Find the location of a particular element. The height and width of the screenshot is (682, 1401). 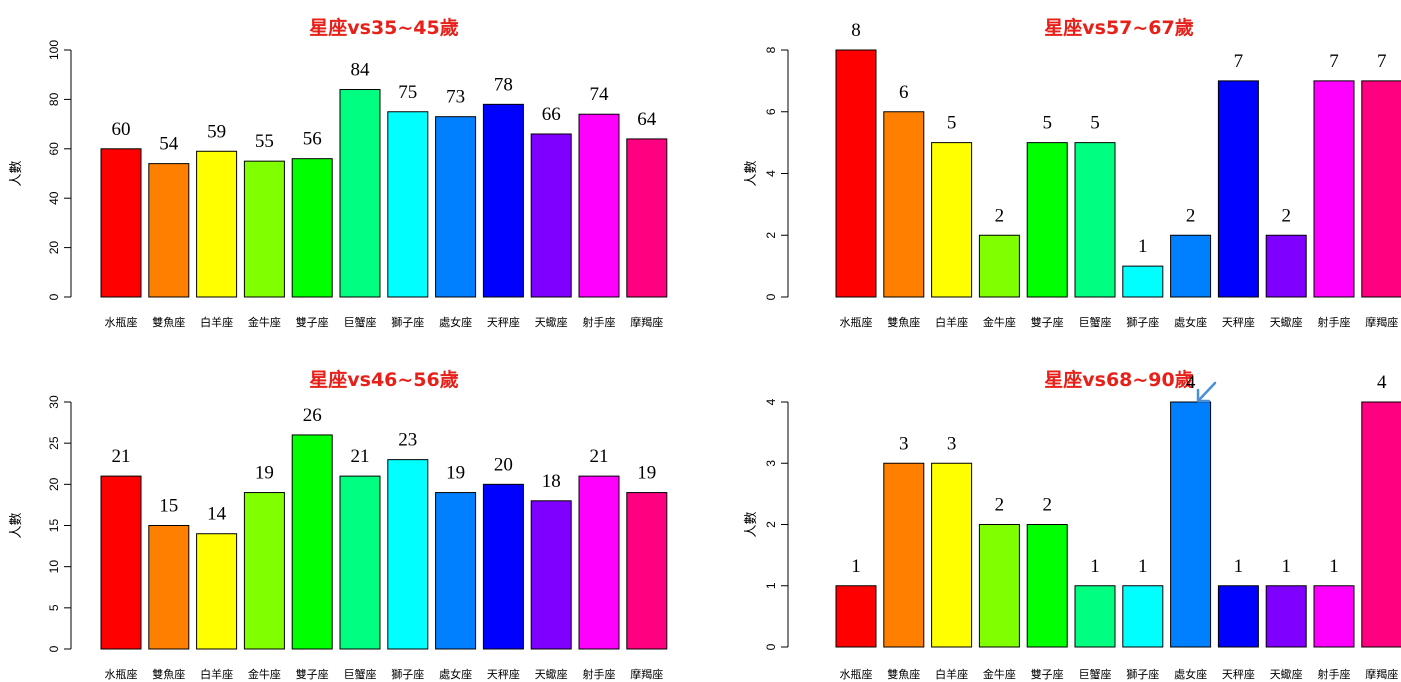

x-tick-label: 處女座 is located at coordinates (1190, 322).